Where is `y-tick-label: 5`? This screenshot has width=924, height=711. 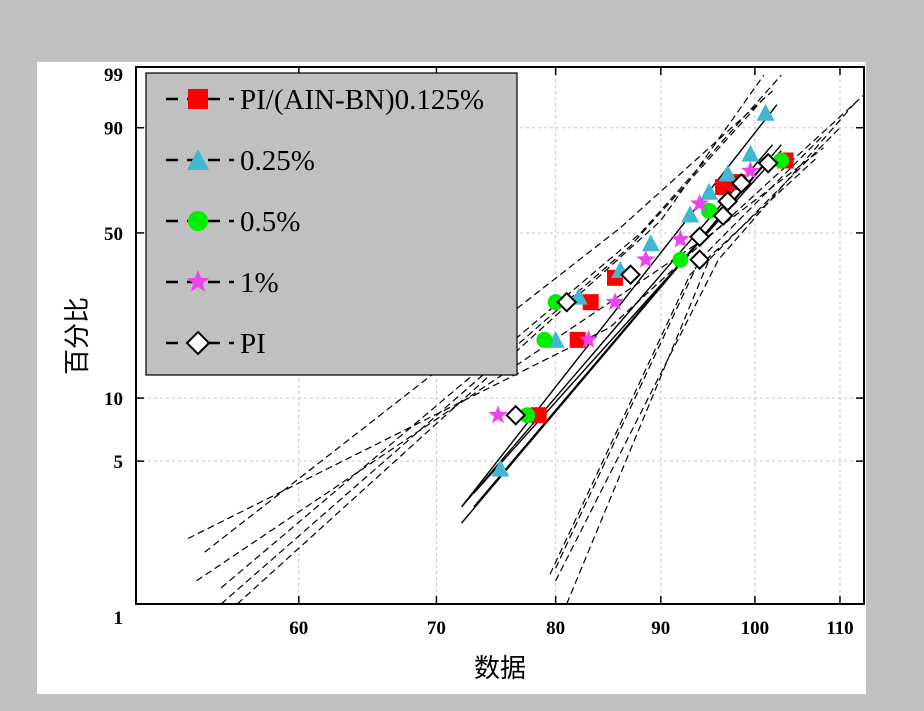 y-tick-label: 5 is located at coordinates (119, 462).